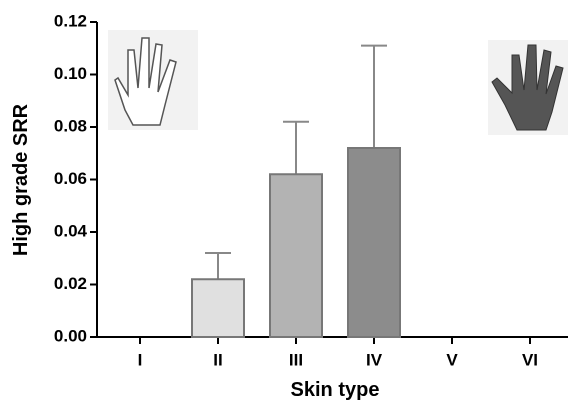  What do you see at coordinates (71, 230) in the screenshot?
I see `y-tick-label: 0.04` at bounding box center [71, 230].